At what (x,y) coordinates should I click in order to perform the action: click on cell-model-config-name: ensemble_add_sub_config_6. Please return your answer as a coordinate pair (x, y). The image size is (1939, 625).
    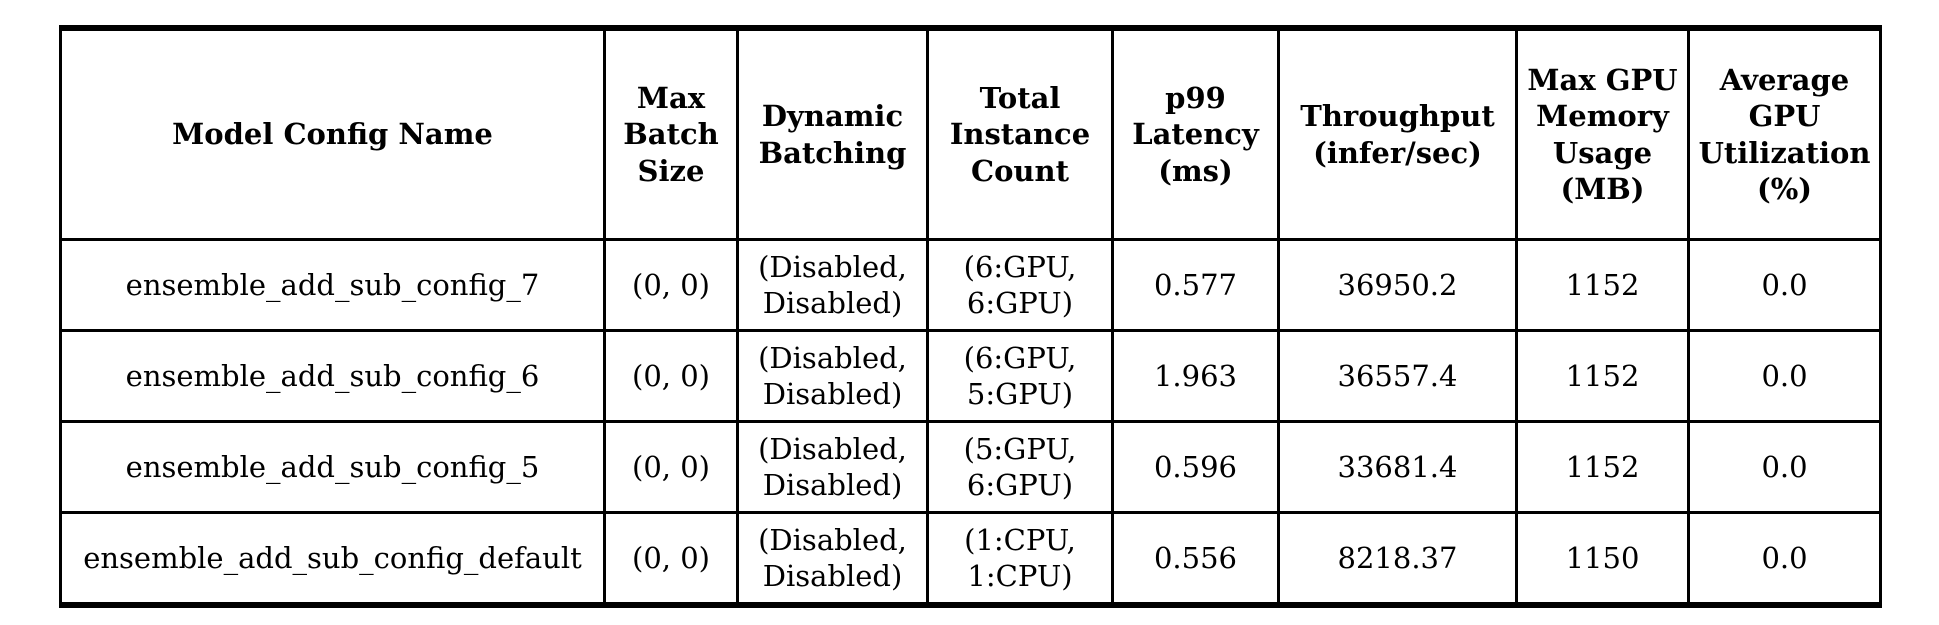
    Looking at the image, I should click on (332, 376).